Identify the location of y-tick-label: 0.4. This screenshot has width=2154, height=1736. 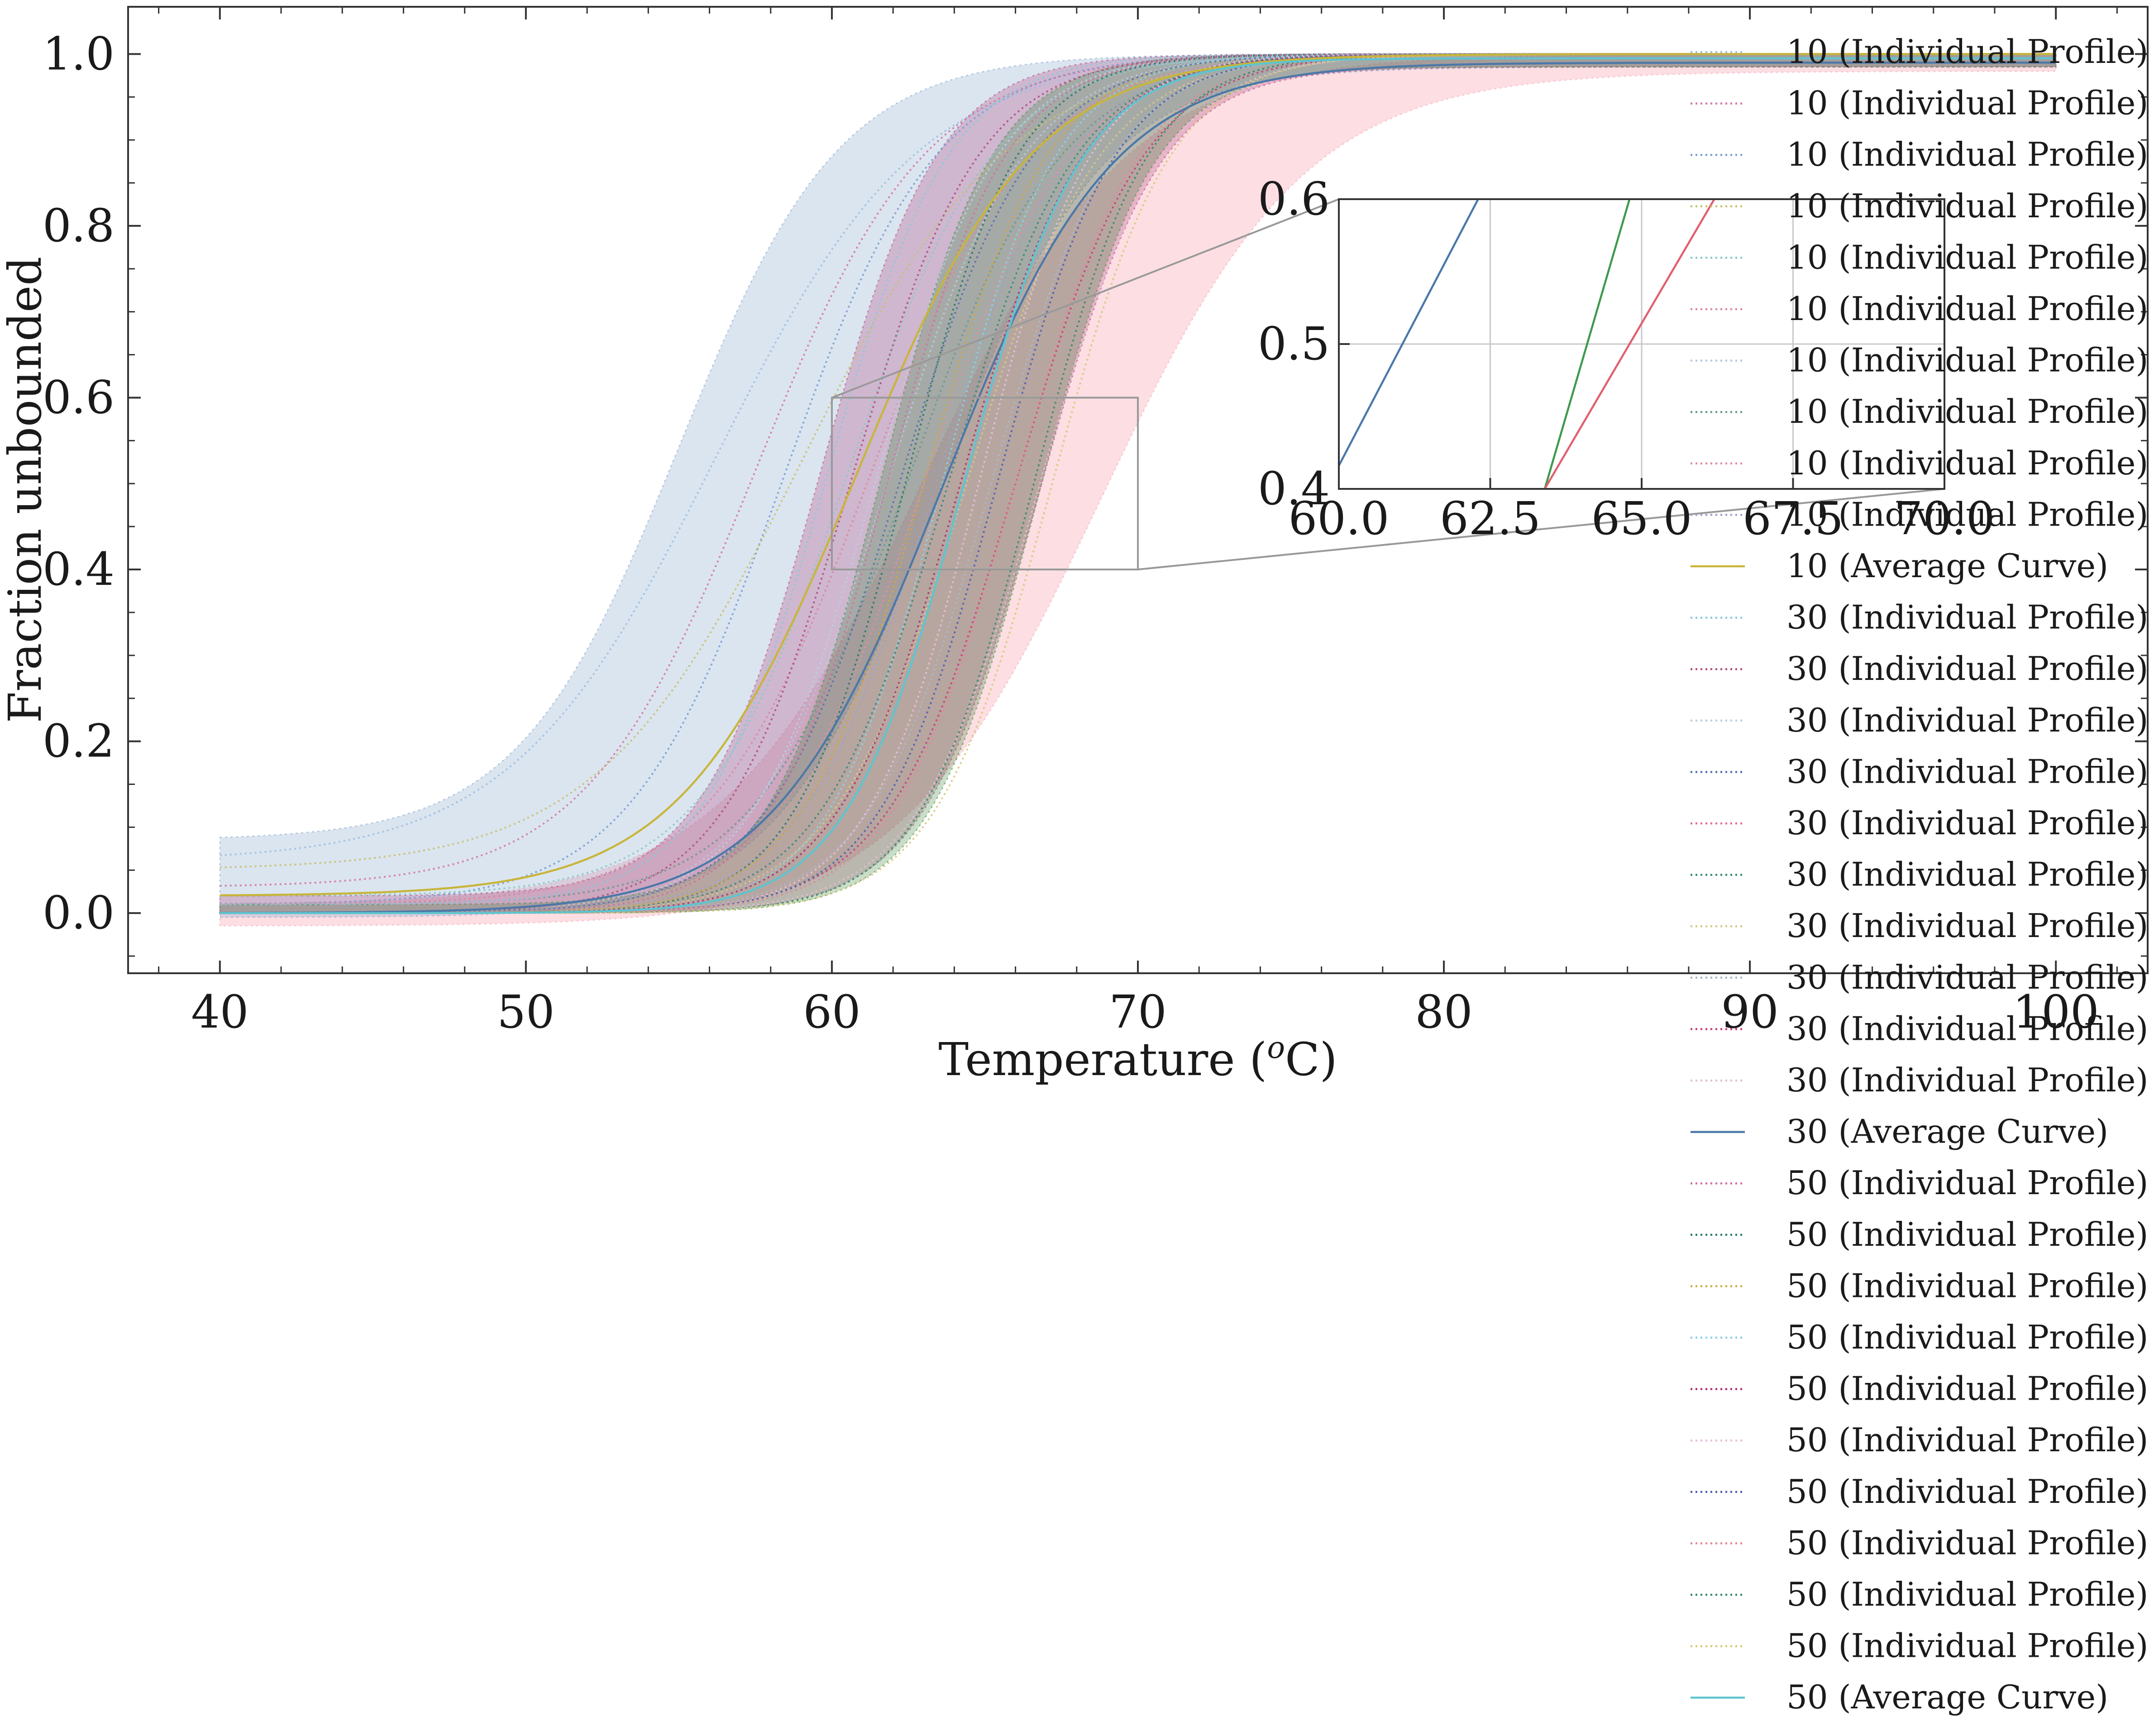
(79, 569).